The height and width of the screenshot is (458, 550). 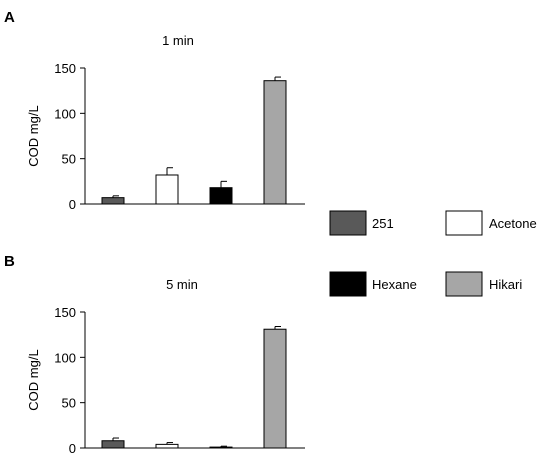 I want to click on legend-item-hikari: Hikari, so click(x=483, y=284).